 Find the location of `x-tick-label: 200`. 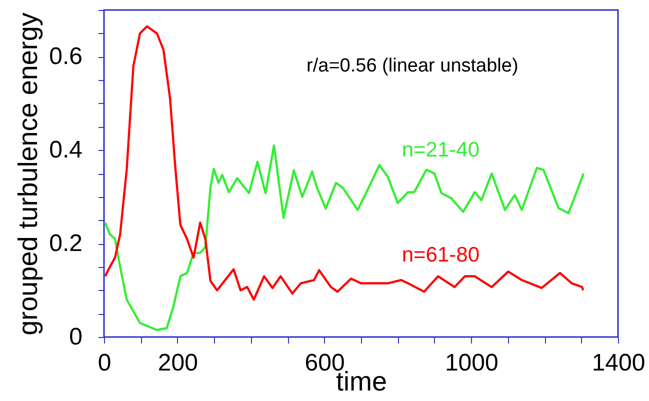

x-tick-label: 200 is located at coordinates (178, 363).